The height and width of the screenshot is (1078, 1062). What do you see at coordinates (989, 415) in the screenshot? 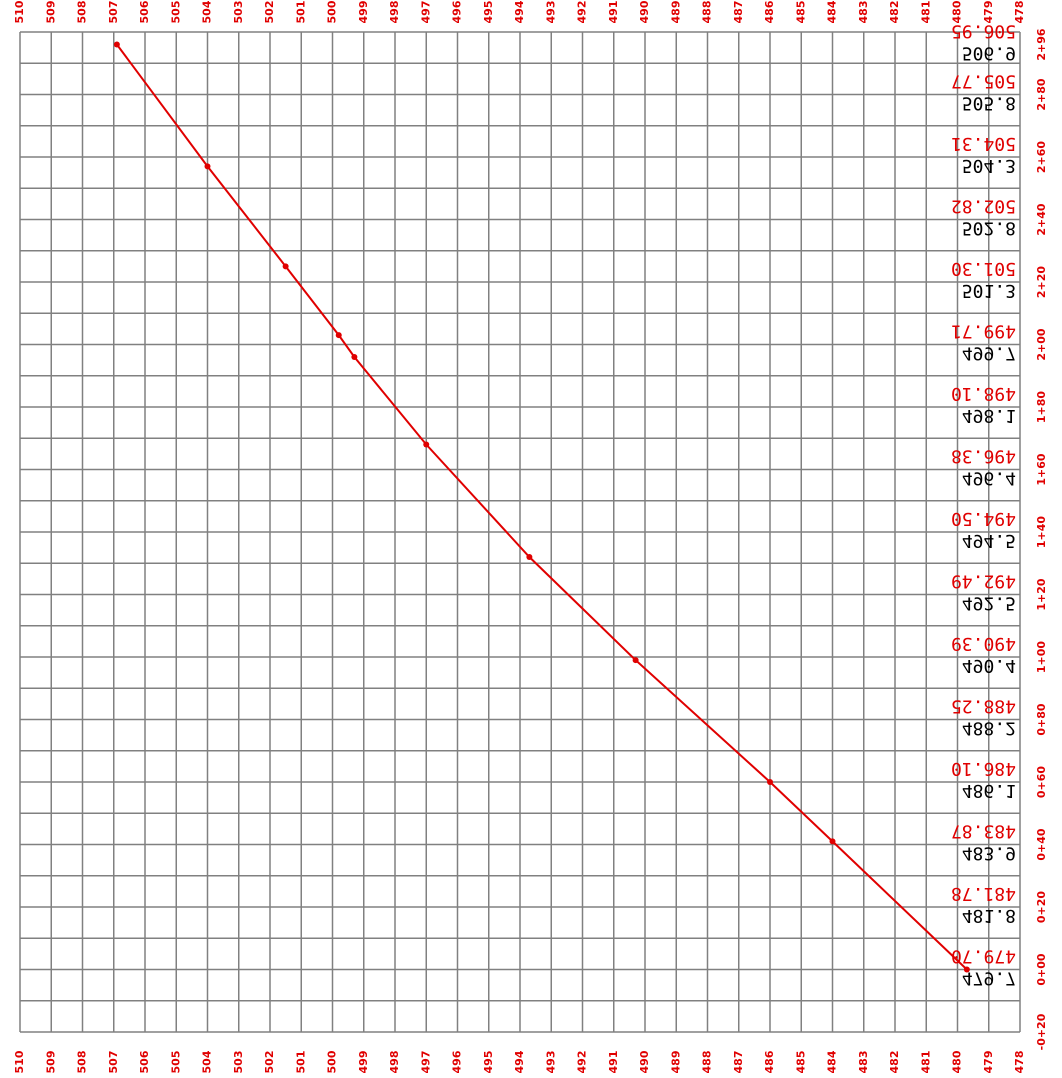
I see `existing-elevation: 498.1` at bounding box center [989, 415].